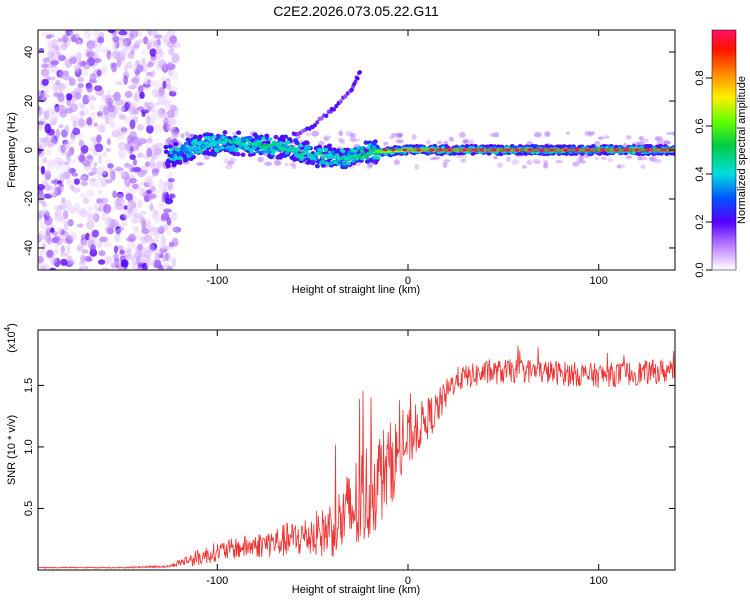  What do you see at coordinates (700, 77) in the screenshot?
I see `colorbar-tick-label: 0.8` at bounding box center [700, 77].